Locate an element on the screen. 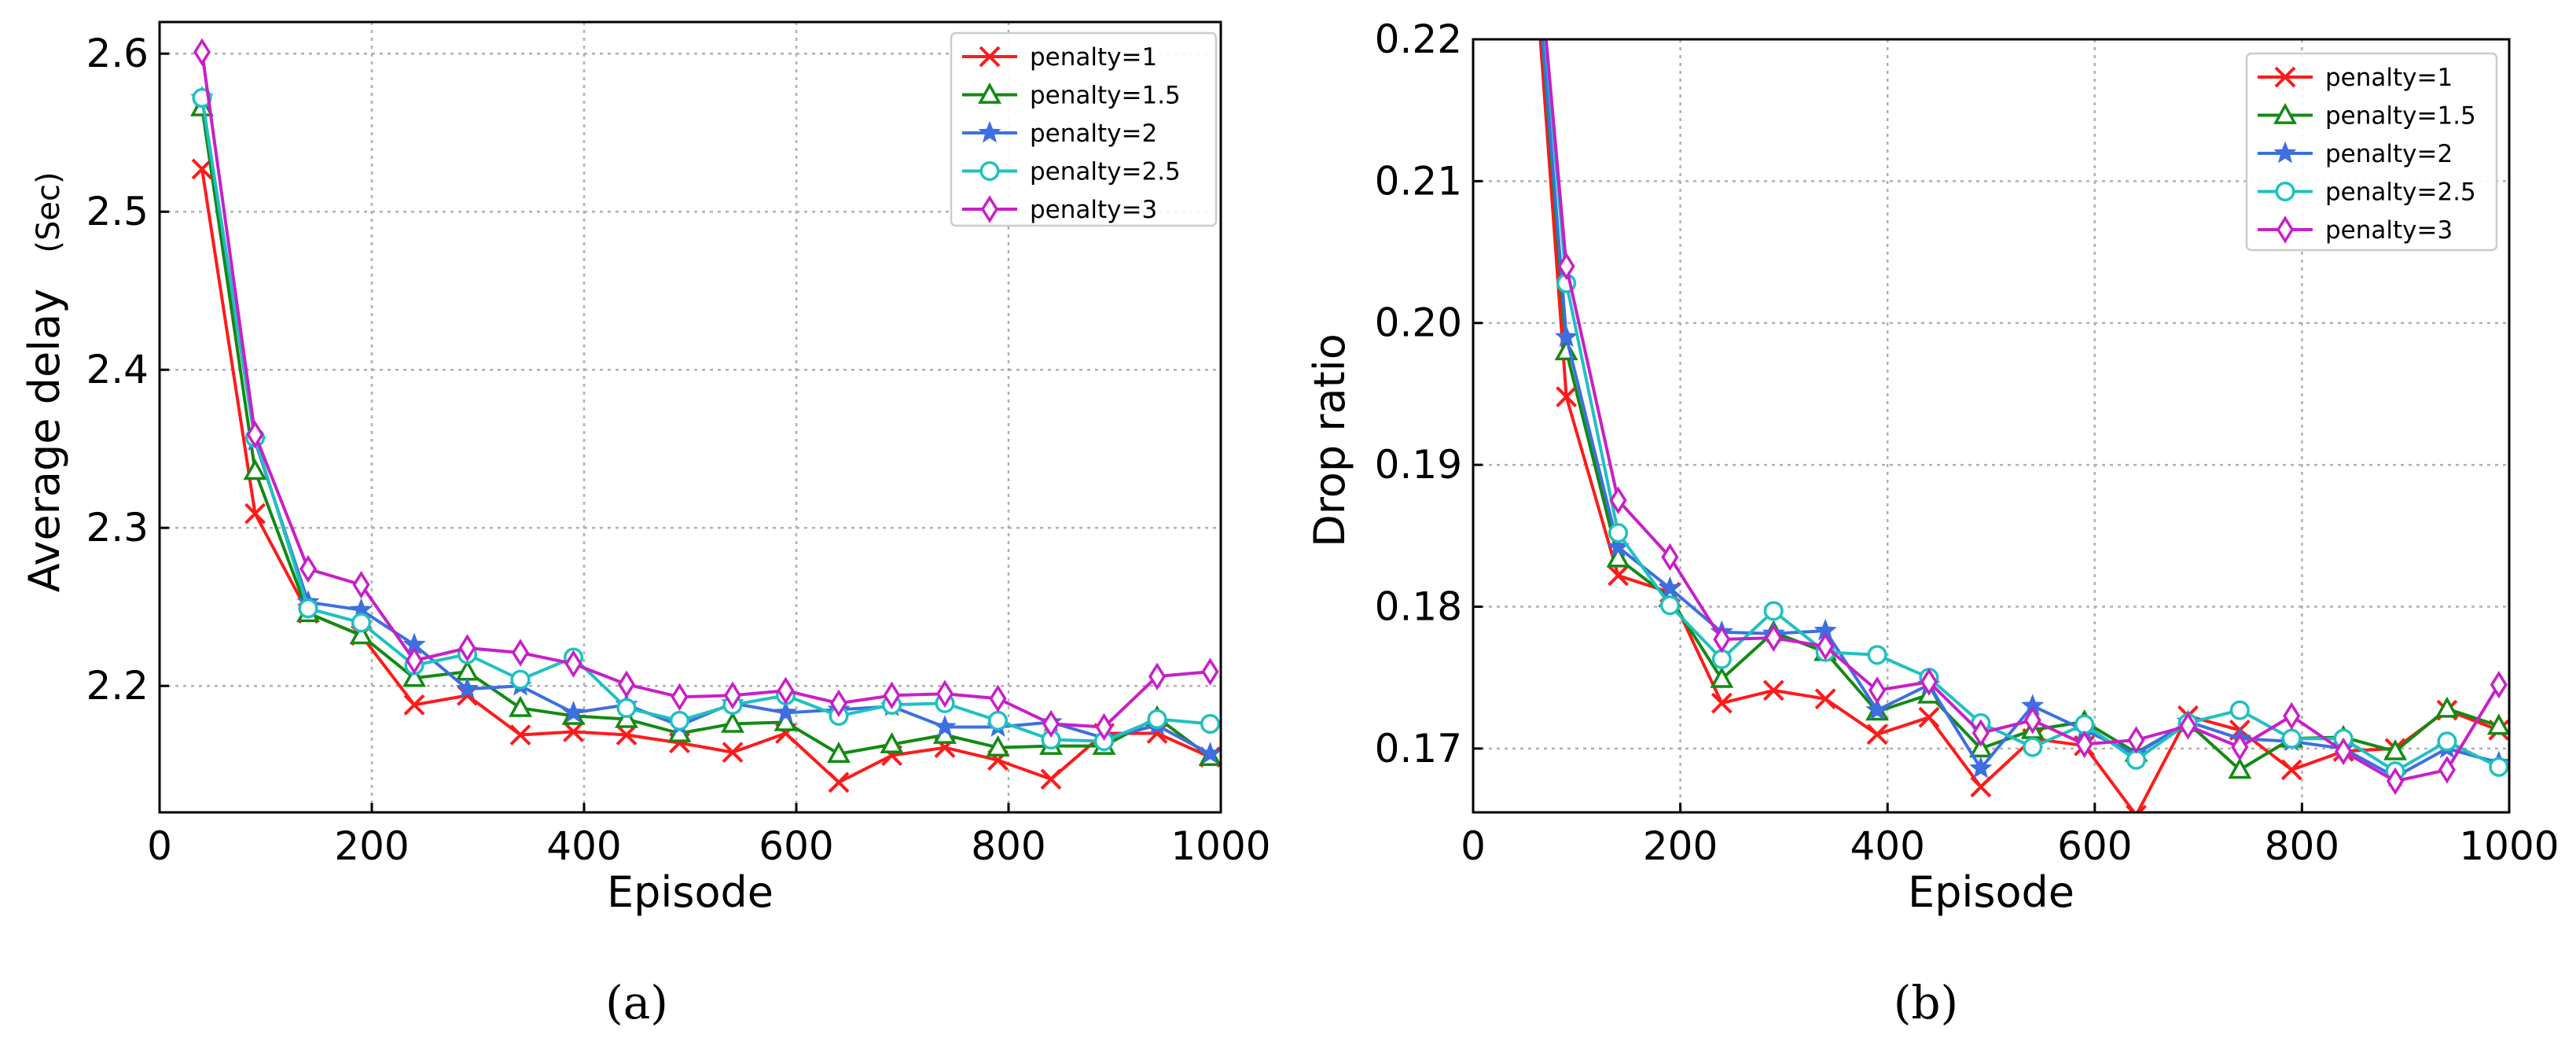 The width and height of the screenshot is (2576, 1053). x-tick-label: 0 is located at coordinates (159, 846).